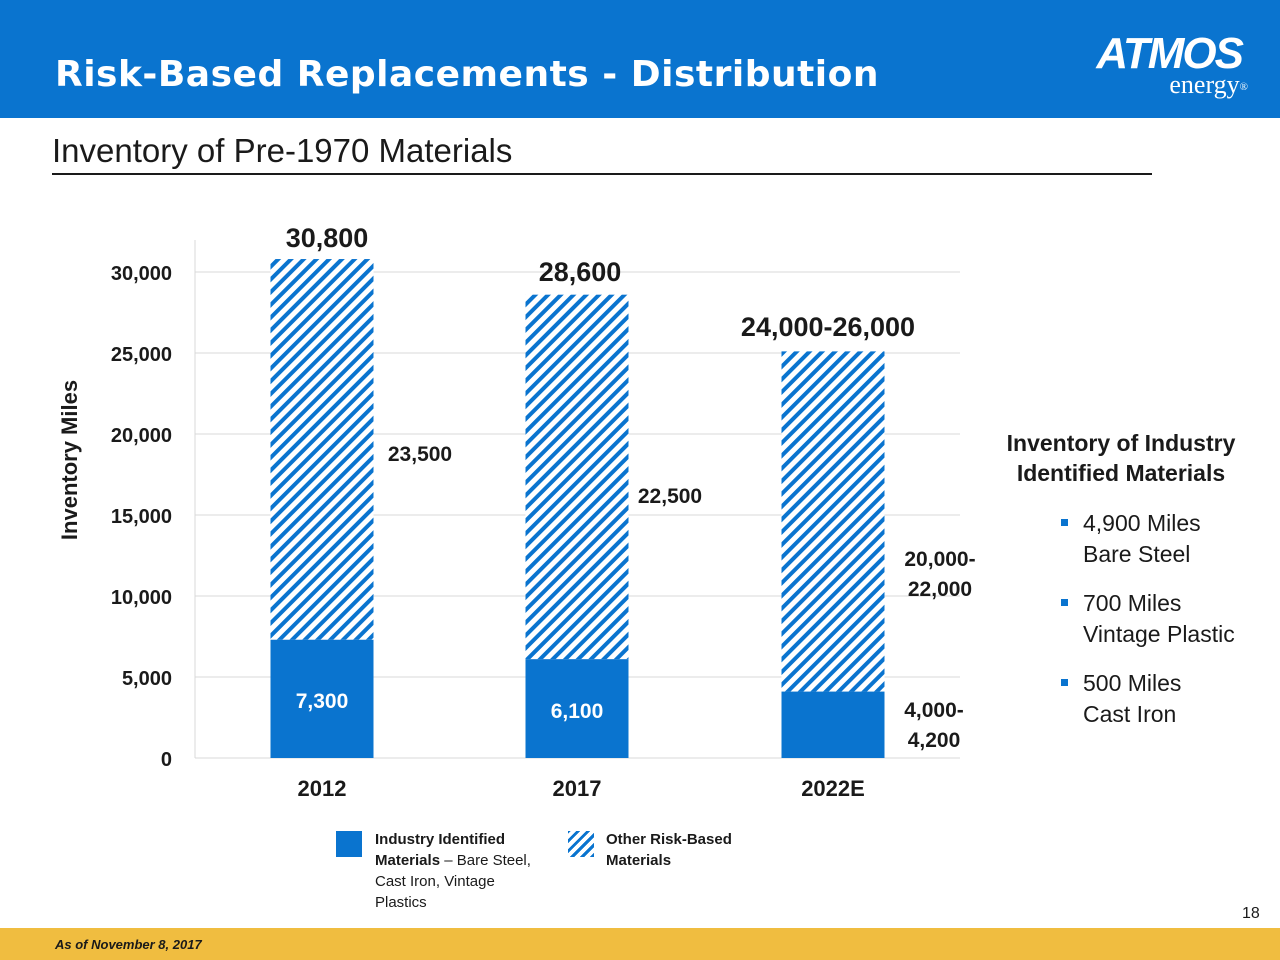  What do you see at coordinates (349, 844) in the screenshot?
I see `legend-swatch-solid` at bounding box center [349, 844].